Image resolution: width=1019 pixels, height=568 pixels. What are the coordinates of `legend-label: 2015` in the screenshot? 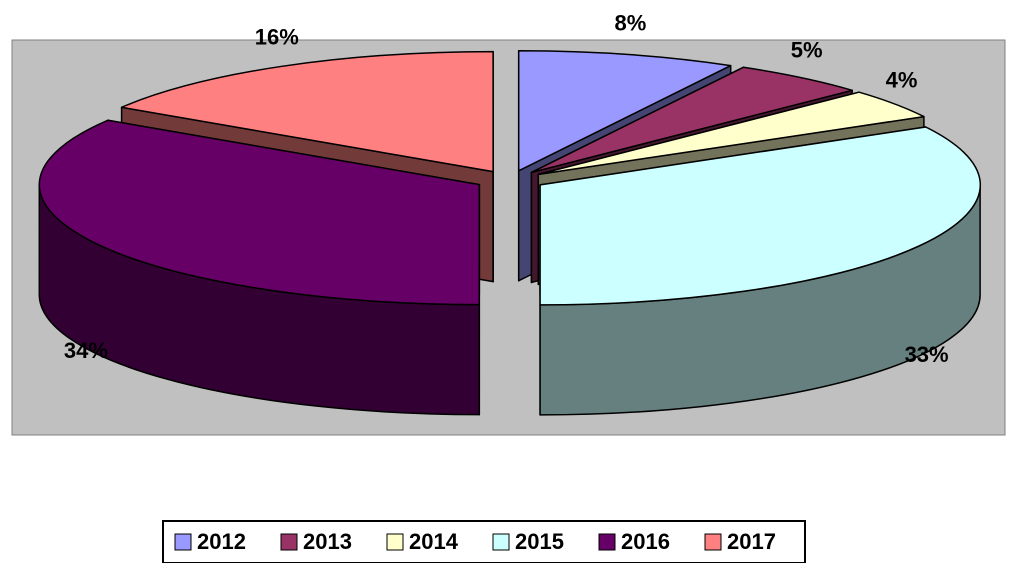 It's located at (539, 541).